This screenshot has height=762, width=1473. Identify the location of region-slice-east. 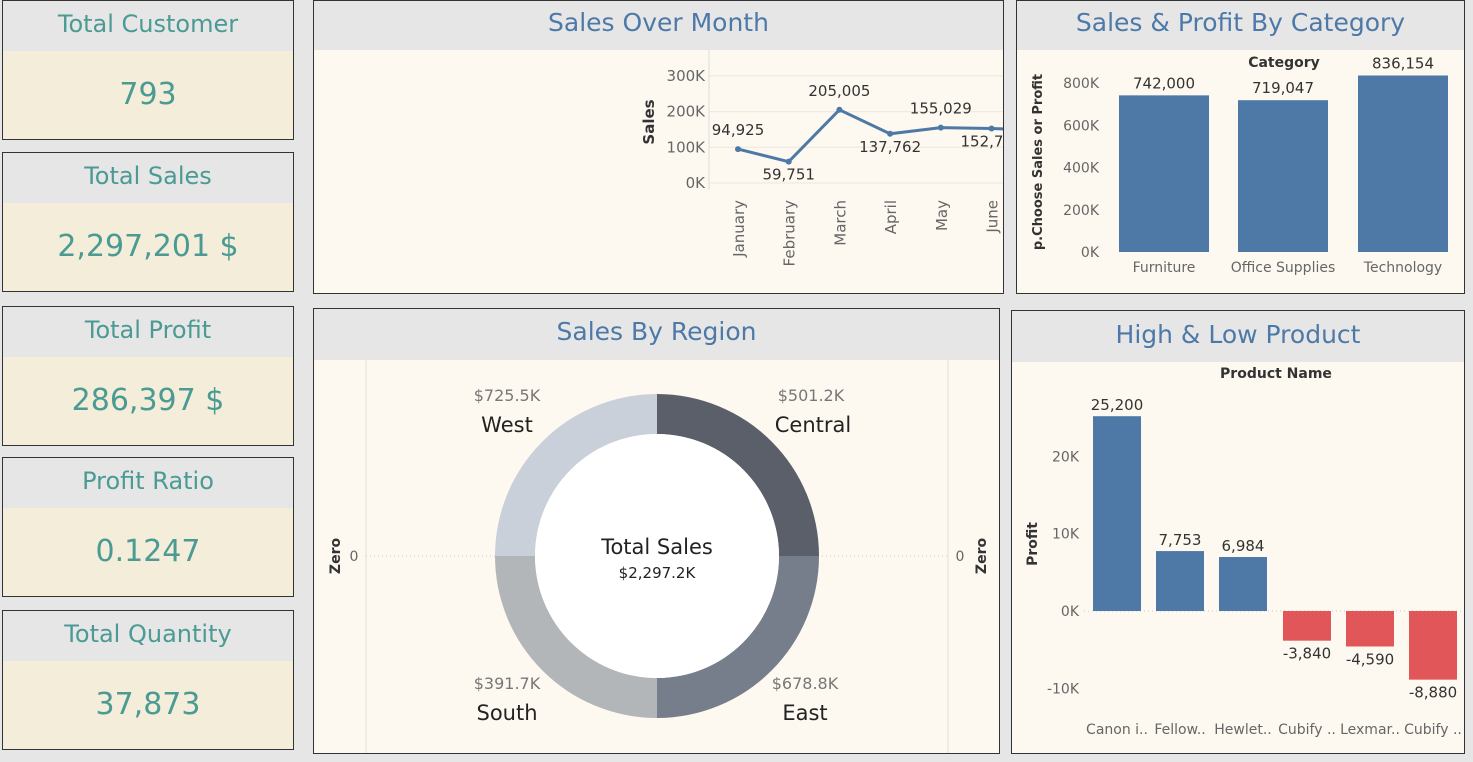
(738, 637).